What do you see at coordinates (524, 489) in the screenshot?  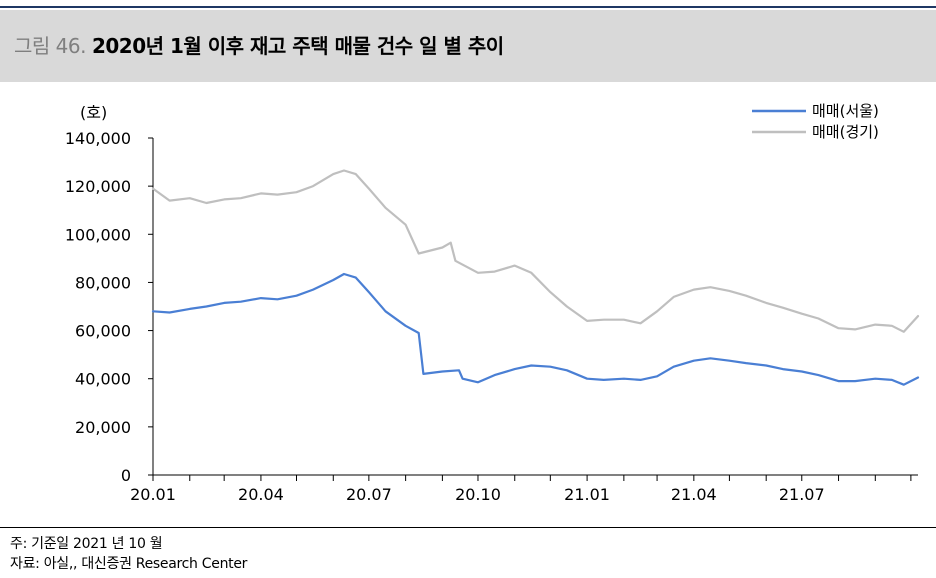 I see `x-axis: 20.01 20.04 20.07 20.10 21.01 21.04 21.07` at bounding box center [524, 489].